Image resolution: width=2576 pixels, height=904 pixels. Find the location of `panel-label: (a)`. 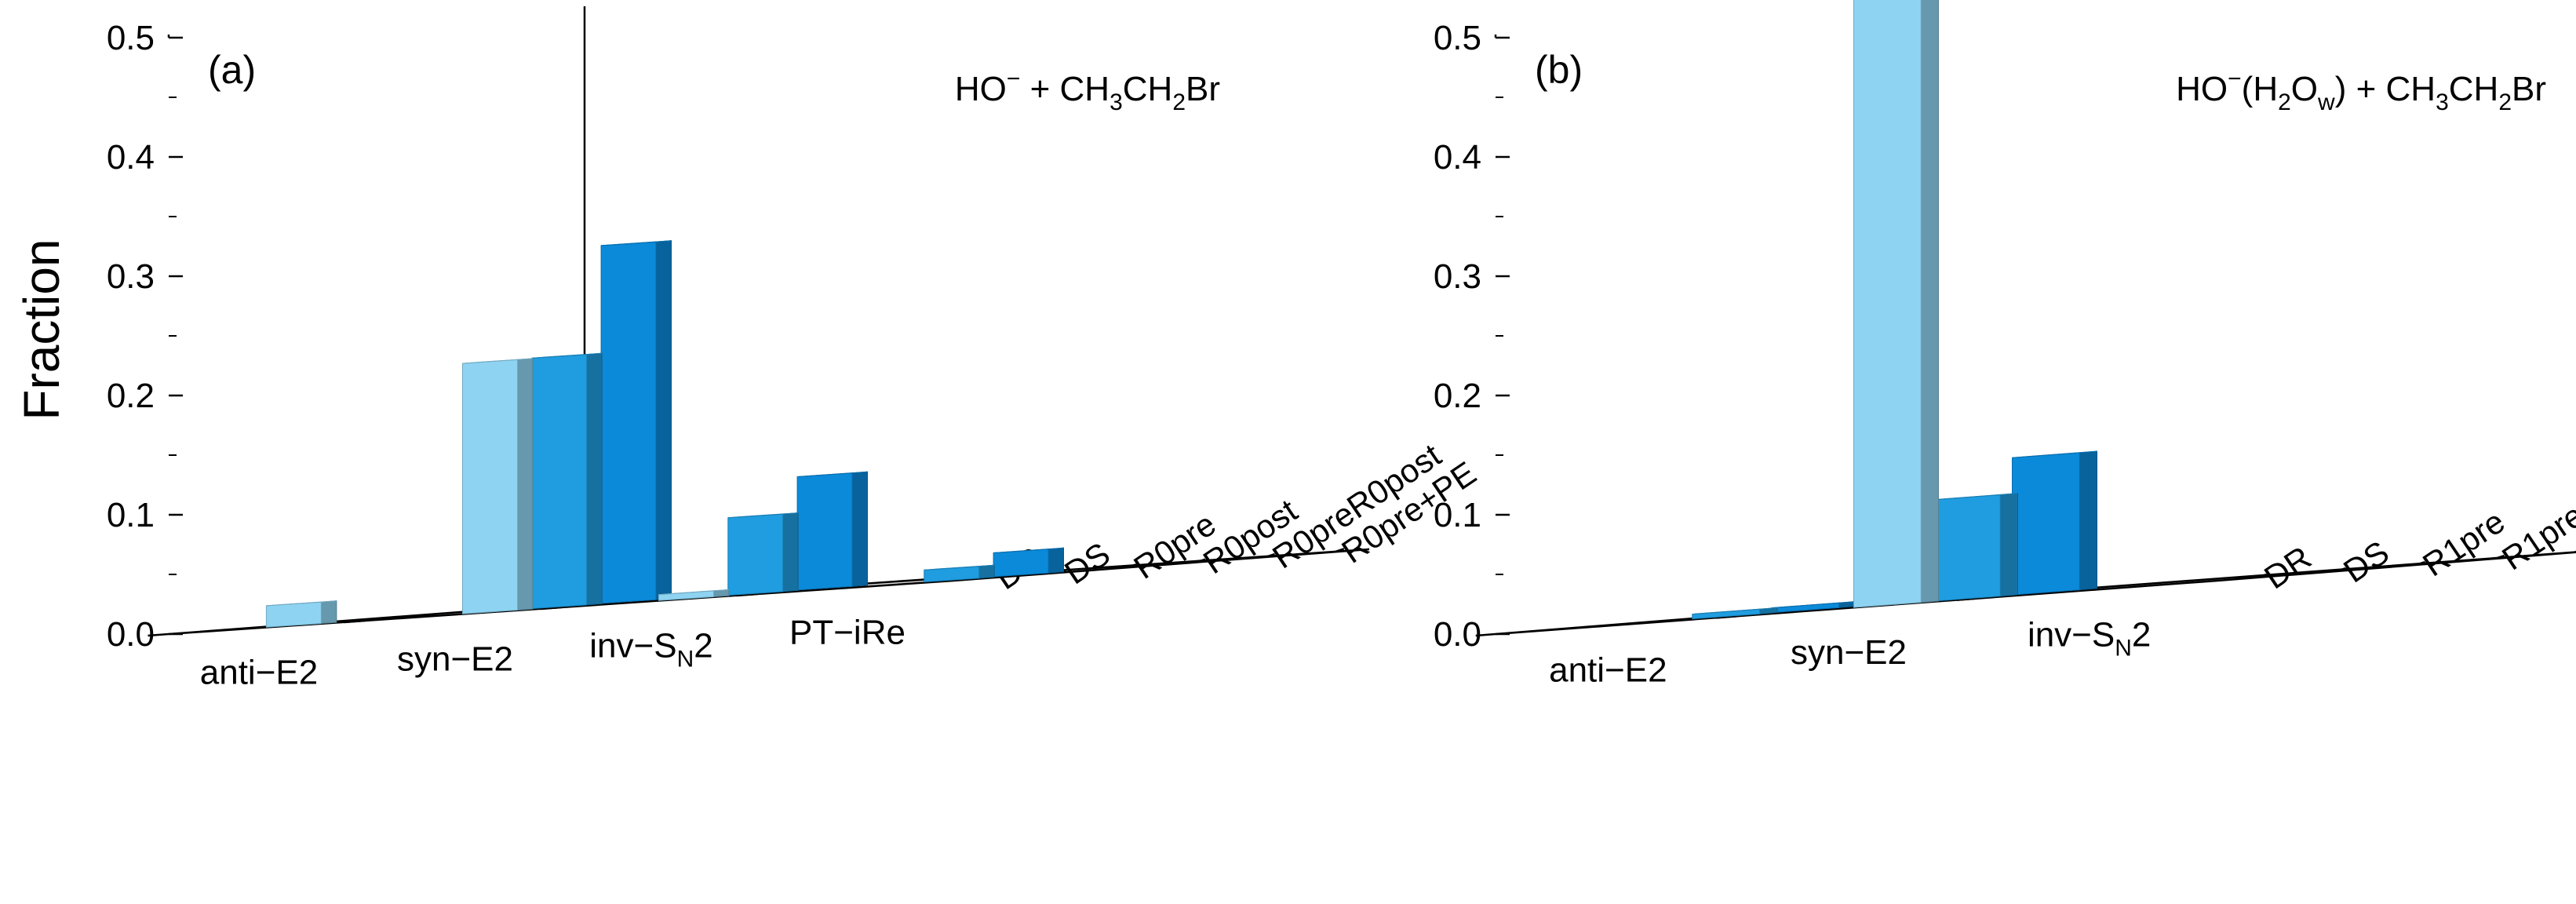

panel-label: (a) is located at coordinates (232, 70).